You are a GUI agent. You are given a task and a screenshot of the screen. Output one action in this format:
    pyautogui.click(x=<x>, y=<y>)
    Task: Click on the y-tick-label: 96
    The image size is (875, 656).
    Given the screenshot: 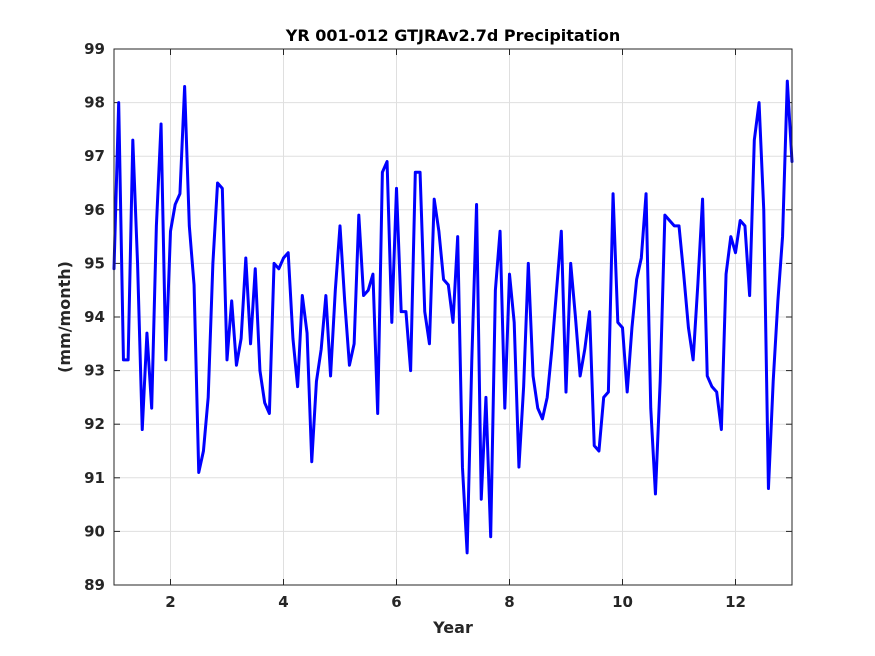 What is the action you would take?
    pyautogui.click(x=94, y=210)
    